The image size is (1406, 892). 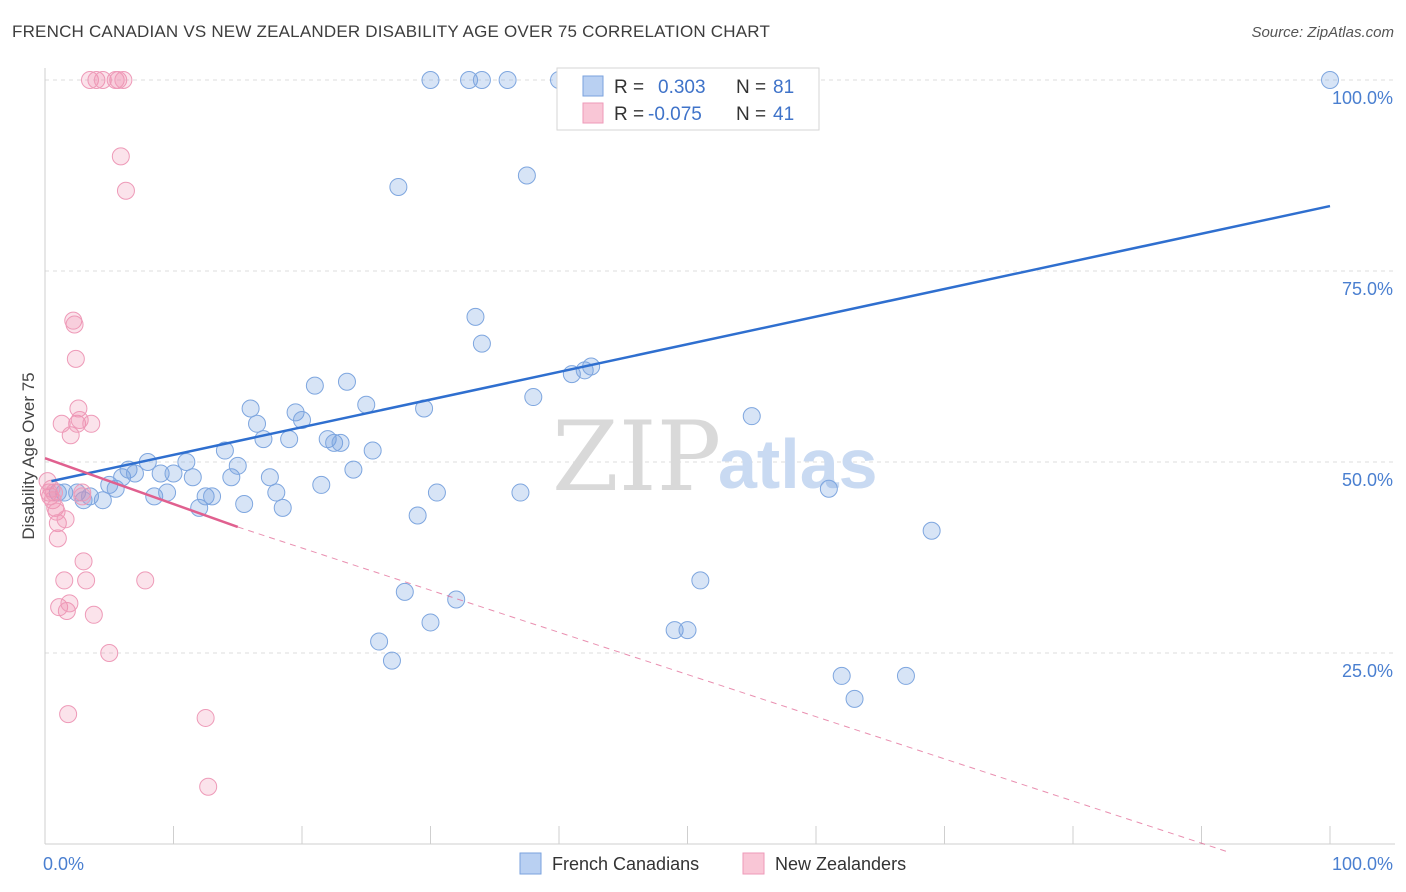 What do you see at coordinates (783, 87) in the screenshot?
I see `legend-n-value-1: 81` at bounding box center [783, 87].